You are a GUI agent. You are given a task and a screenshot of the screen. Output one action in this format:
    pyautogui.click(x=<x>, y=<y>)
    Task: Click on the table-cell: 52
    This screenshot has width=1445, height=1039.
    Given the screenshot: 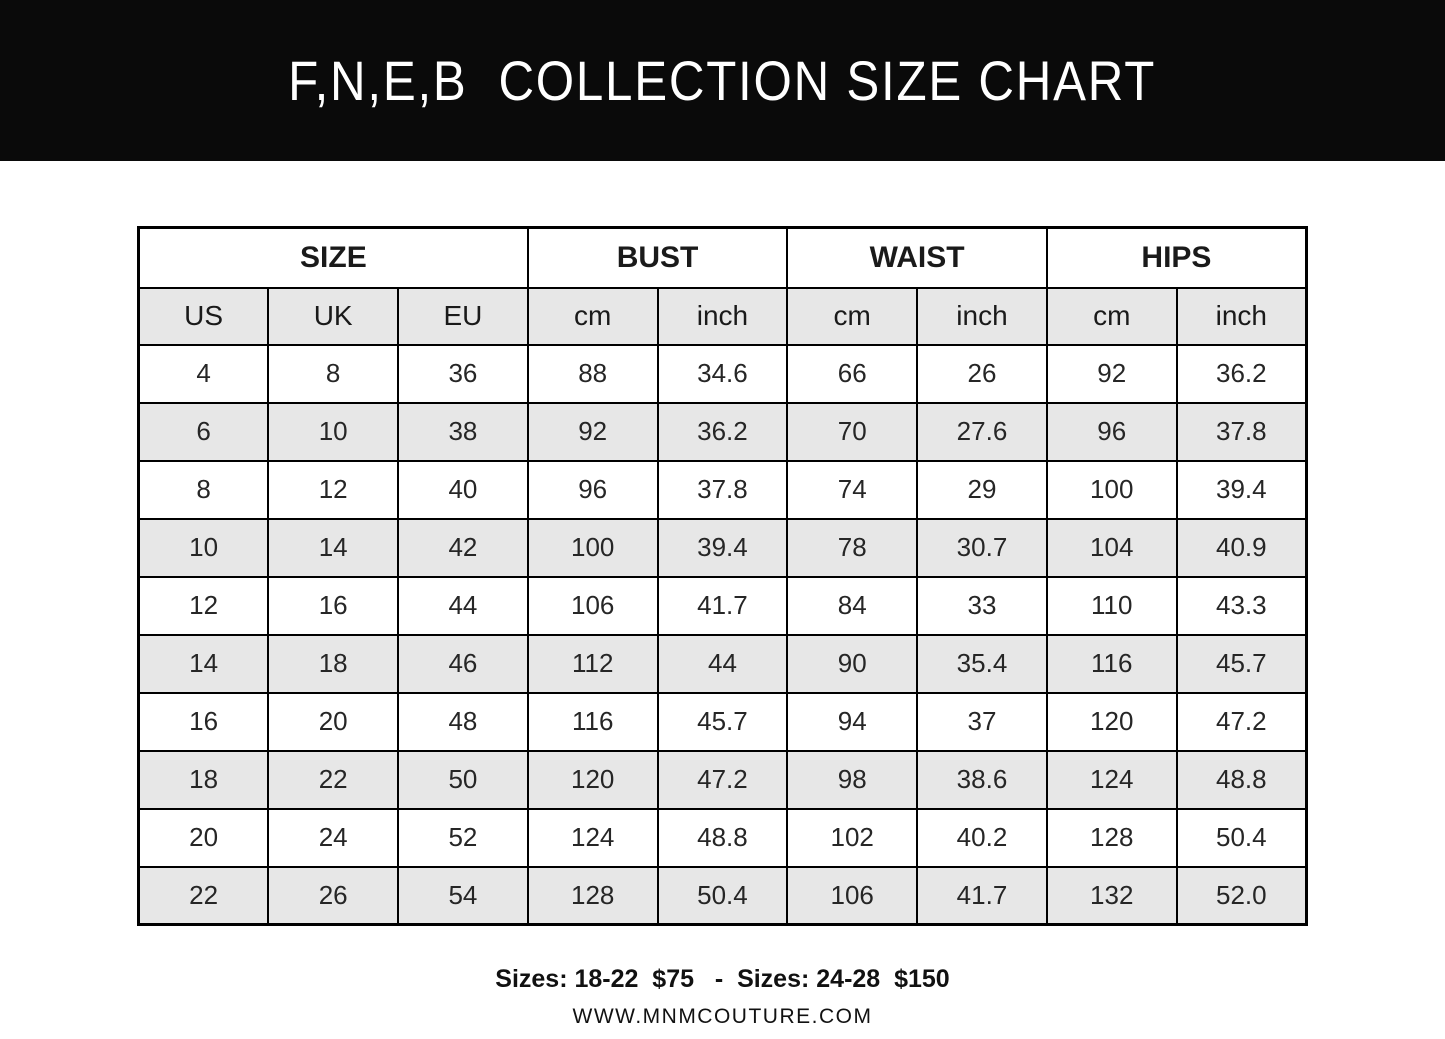 What is the action you would take?
    pyautogui.click(x=463, y=837)
    